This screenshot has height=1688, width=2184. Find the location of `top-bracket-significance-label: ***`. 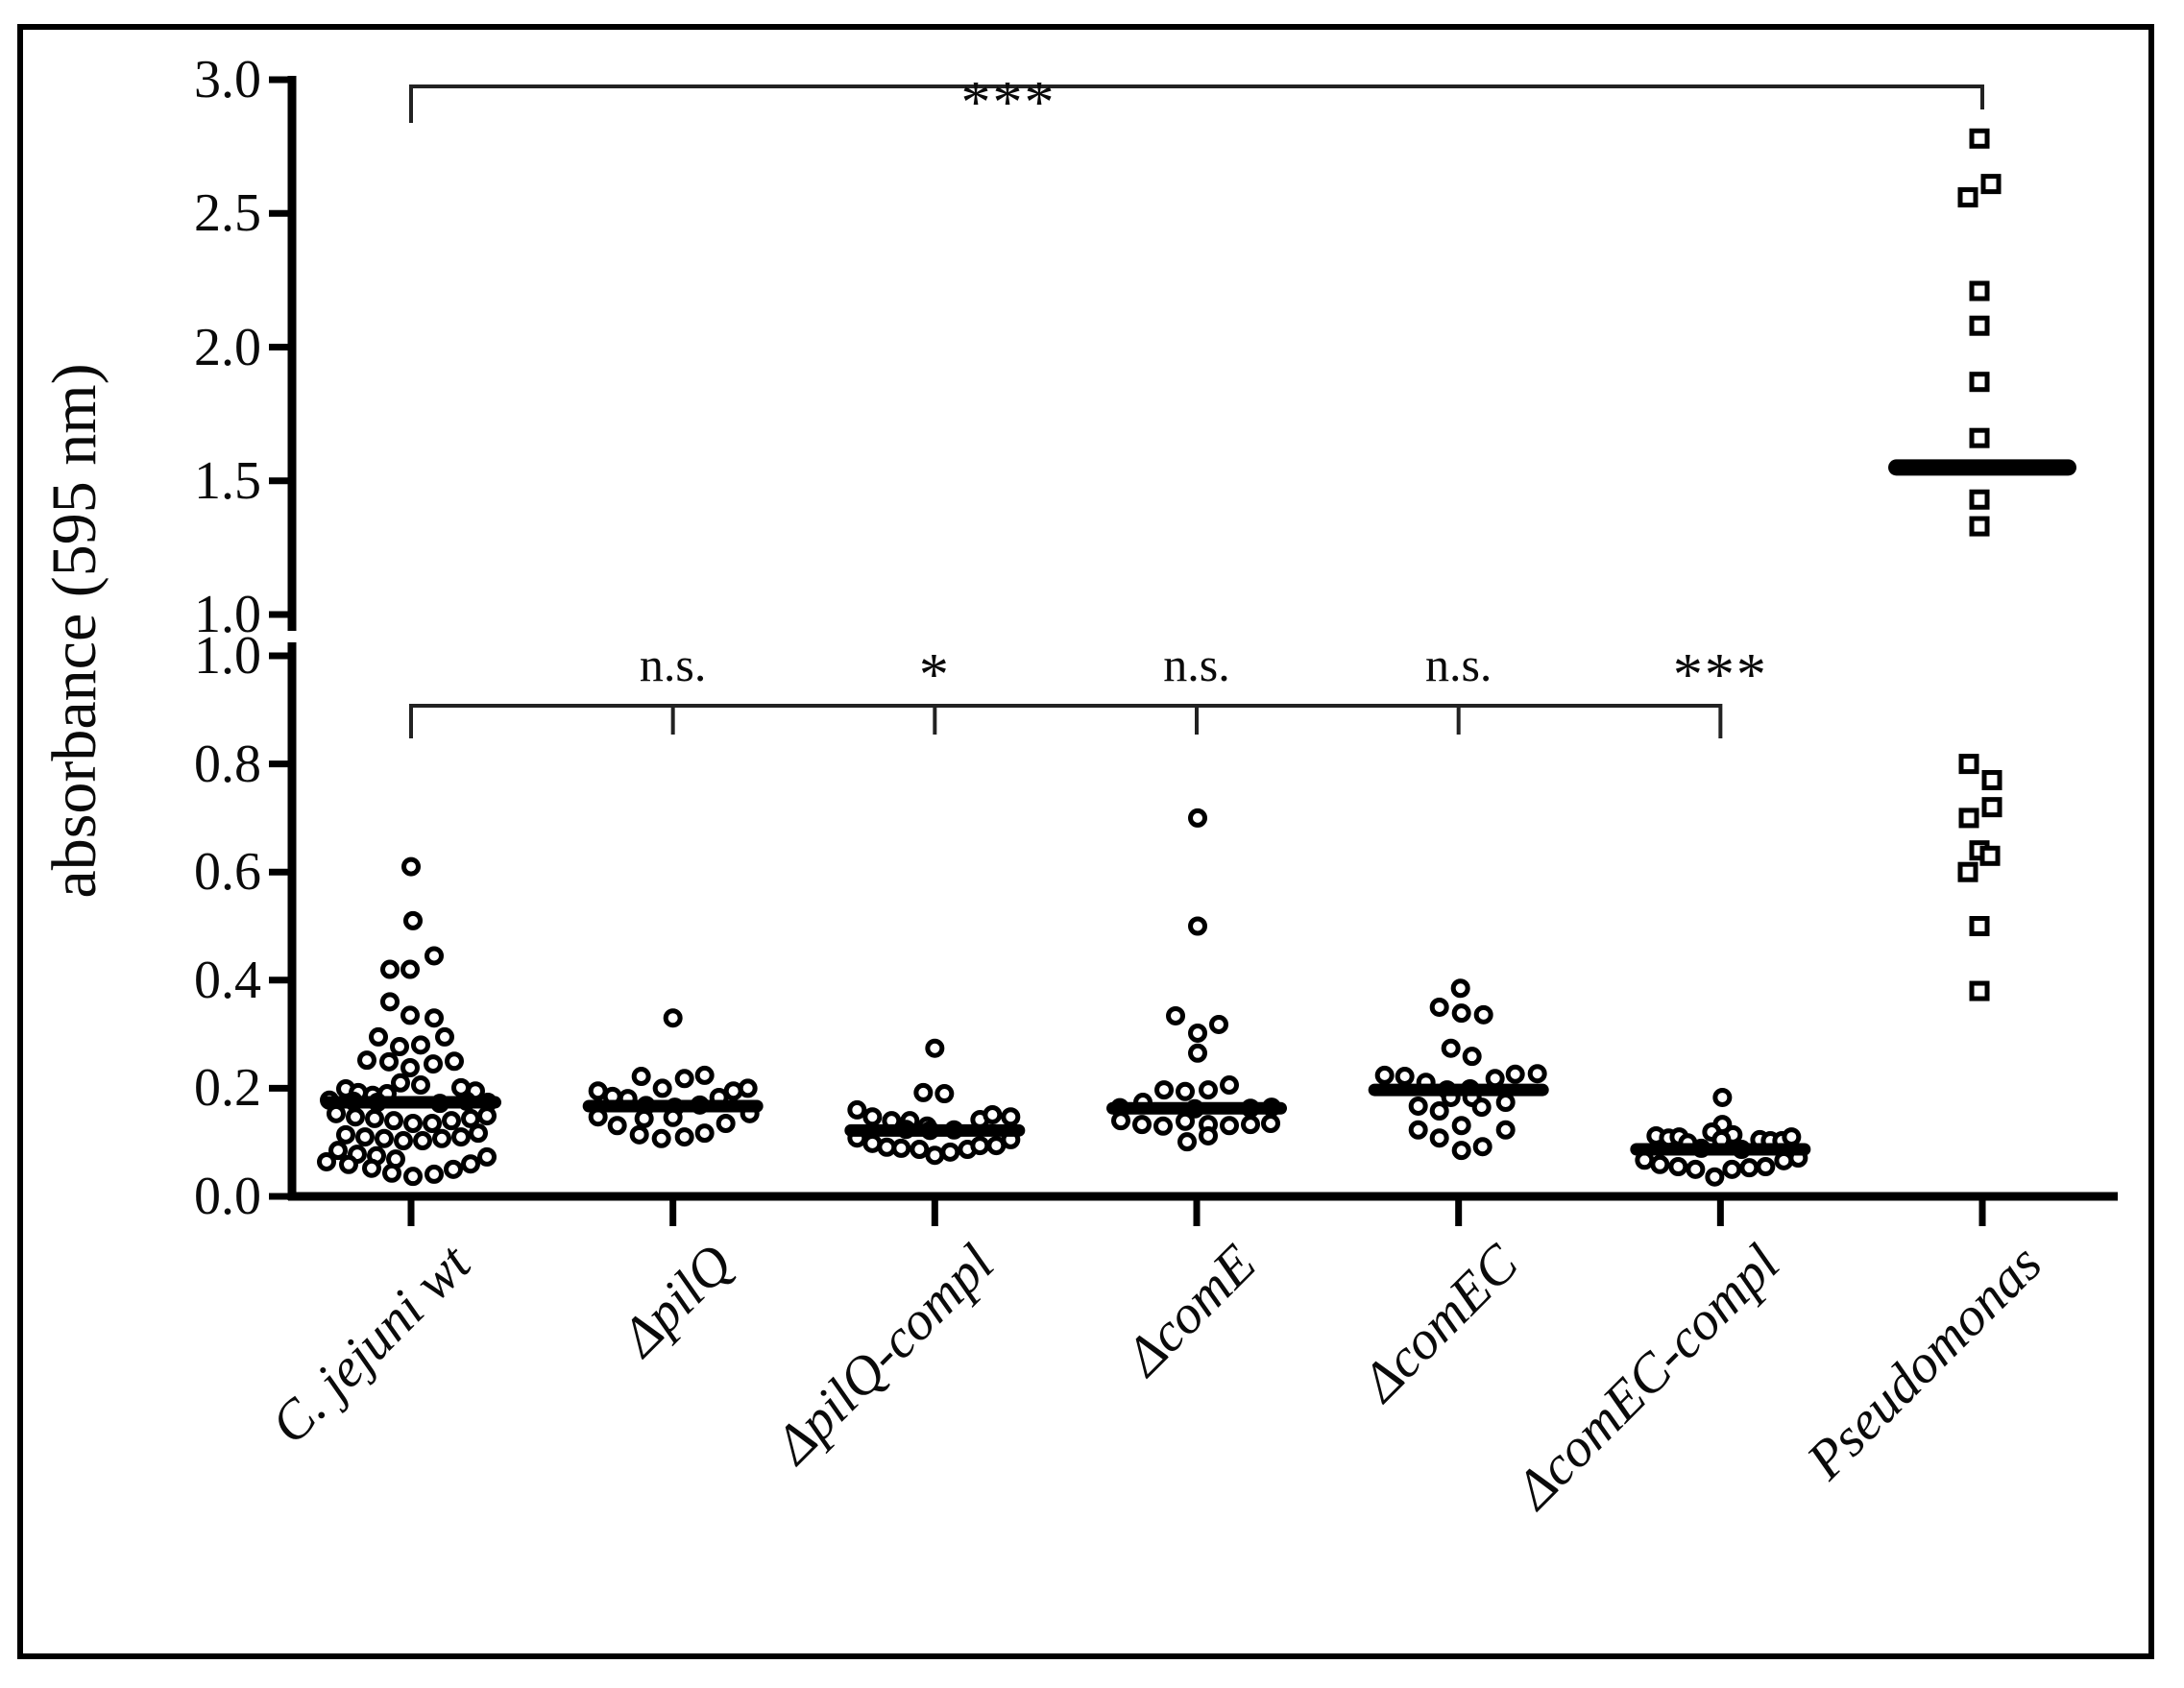

top-bracket-significance-label: *** is located at coordinates (1008, 103).